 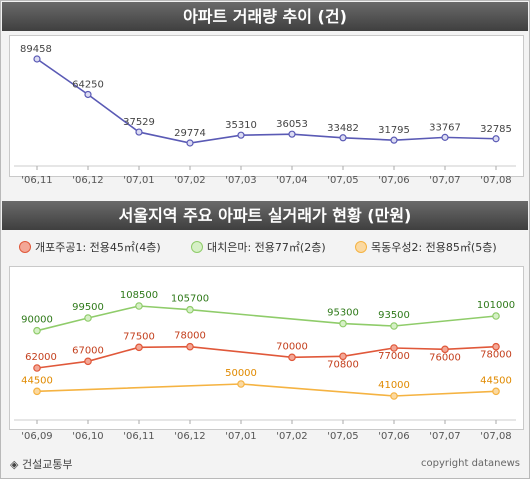 What do you see at coordinates (189, 180) in the screenshot?
I see `chart1-x-tick-label: '07,02` at bounding box center [189, 180].